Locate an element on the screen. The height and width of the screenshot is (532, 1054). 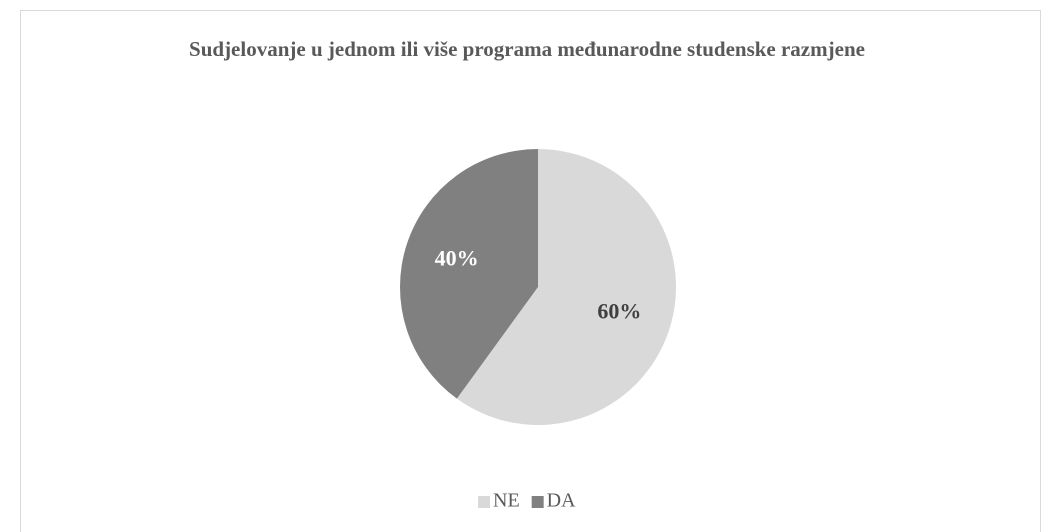
legend-label: DA is located at coordinates (561, 501).